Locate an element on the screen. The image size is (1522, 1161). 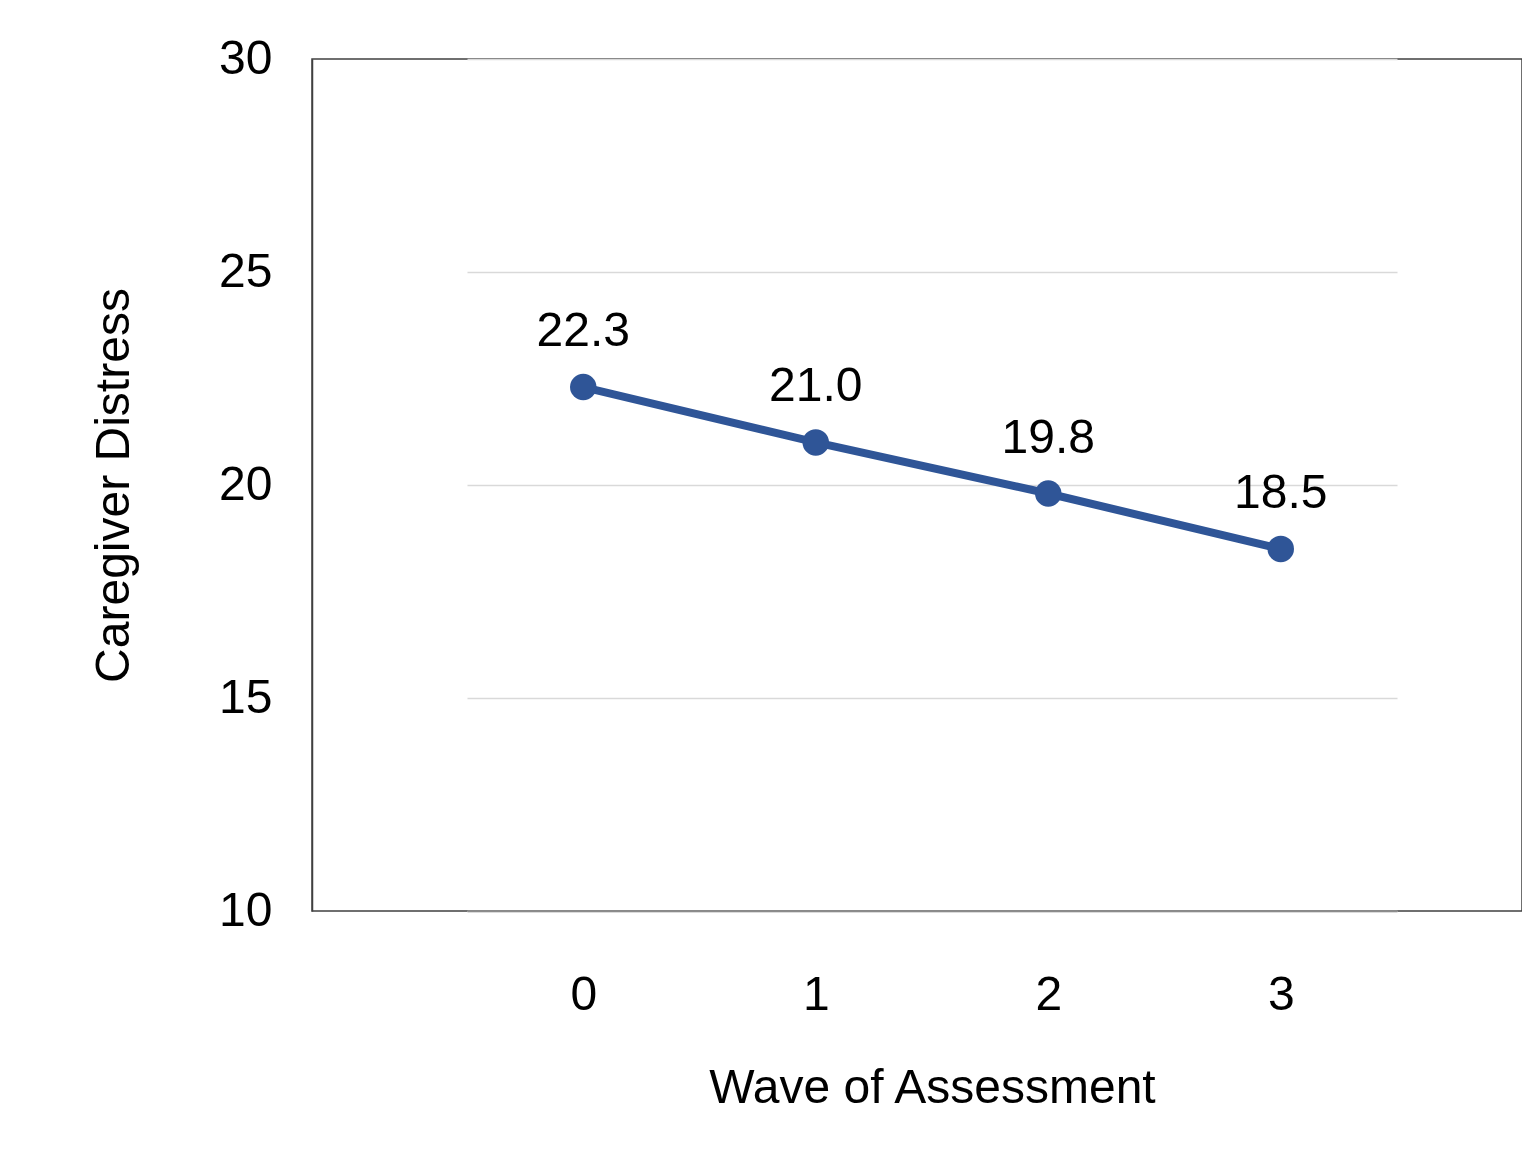
y-tick-label: 30 is located at coordinates (246, 57).